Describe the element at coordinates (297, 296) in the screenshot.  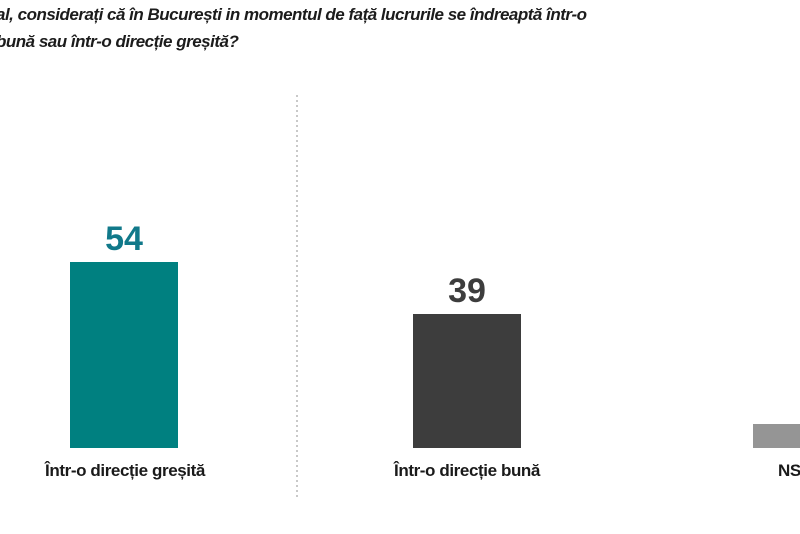
I see `dotted-divider` at that location.